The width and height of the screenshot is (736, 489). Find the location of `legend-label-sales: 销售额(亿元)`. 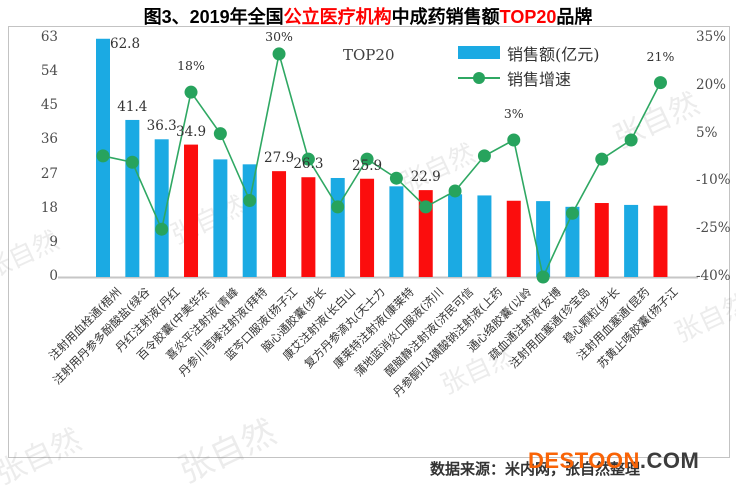

legend-label-sales: 销售额(亿元) is located at coordinates (553, 54).